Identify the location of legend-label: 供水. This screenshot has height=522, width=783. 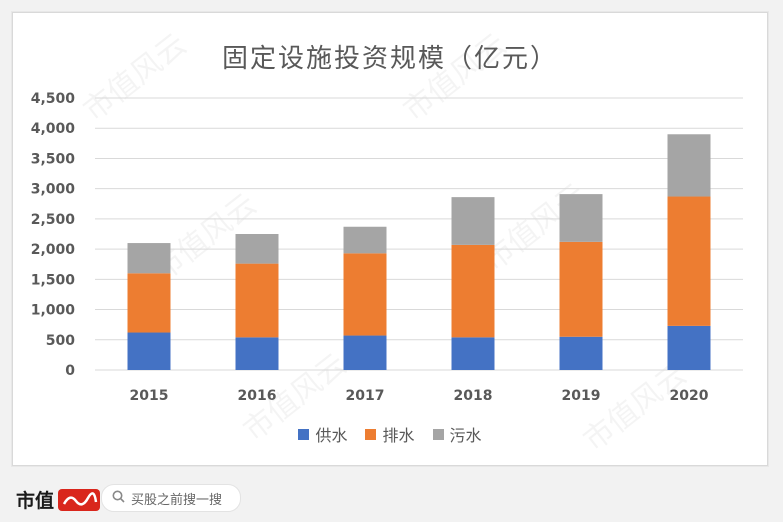
(331, 435).